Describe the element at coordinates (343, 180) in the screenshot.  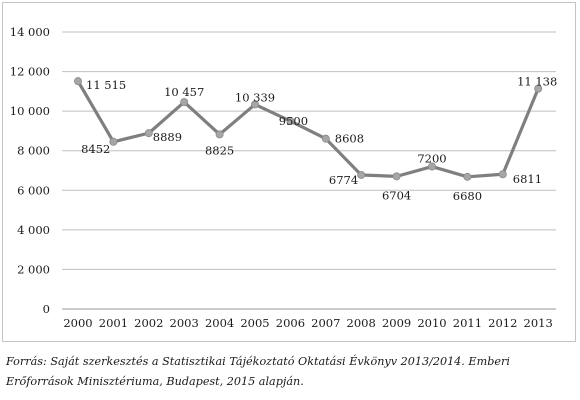
I see `data-label: 6774` at that location.